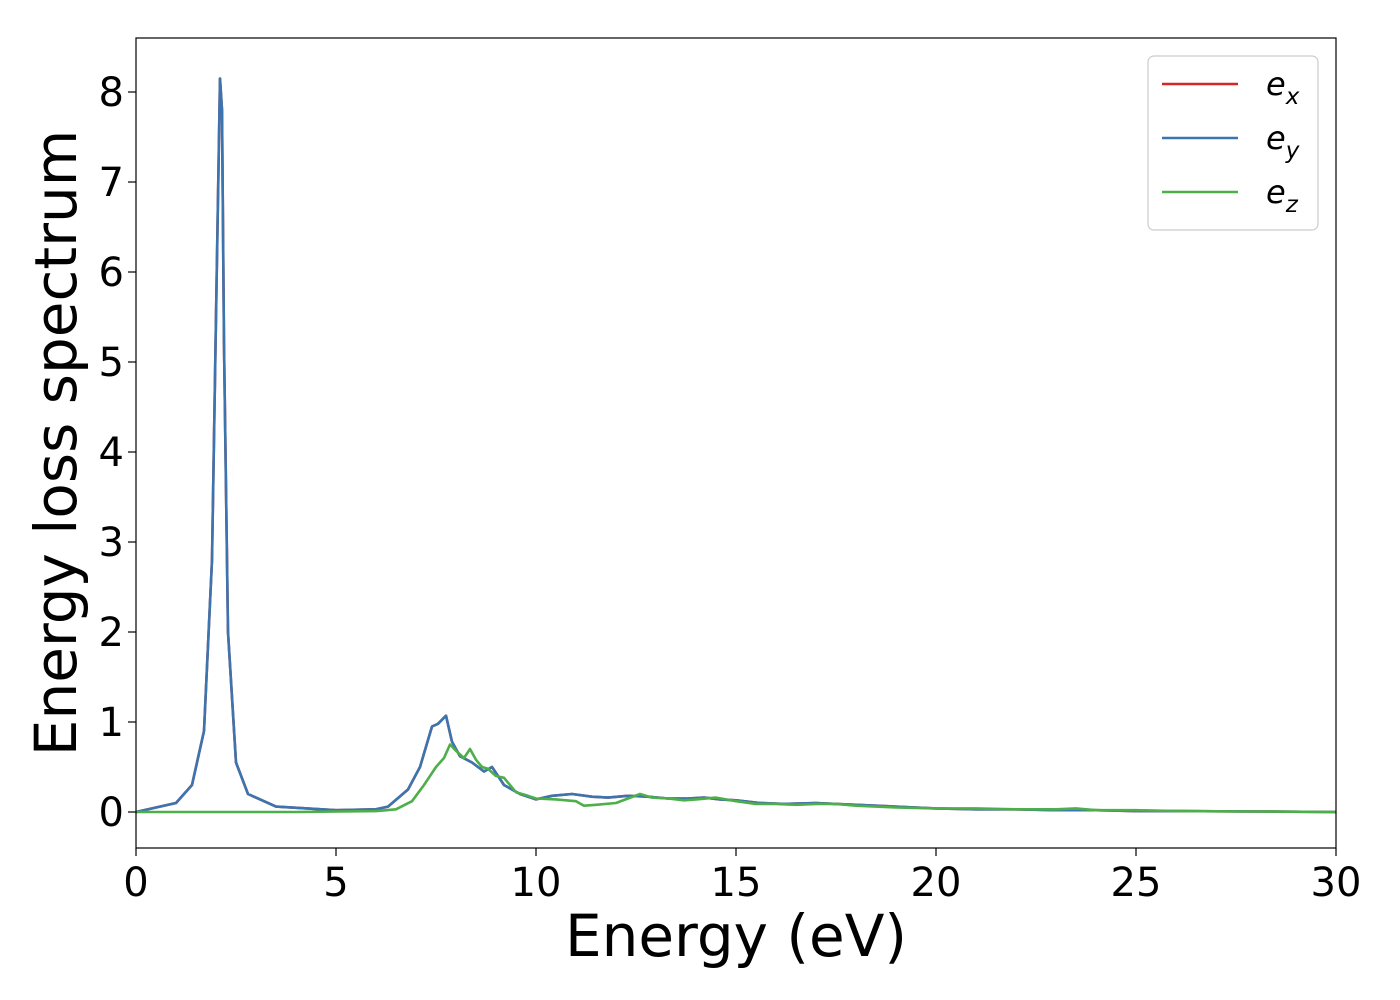 Image resolution: width=1400 pixels, height=1000 pixels. Describe the element at coordinates (135, 883) in the screenshot. I see `x-tick-label: 0` at that location.